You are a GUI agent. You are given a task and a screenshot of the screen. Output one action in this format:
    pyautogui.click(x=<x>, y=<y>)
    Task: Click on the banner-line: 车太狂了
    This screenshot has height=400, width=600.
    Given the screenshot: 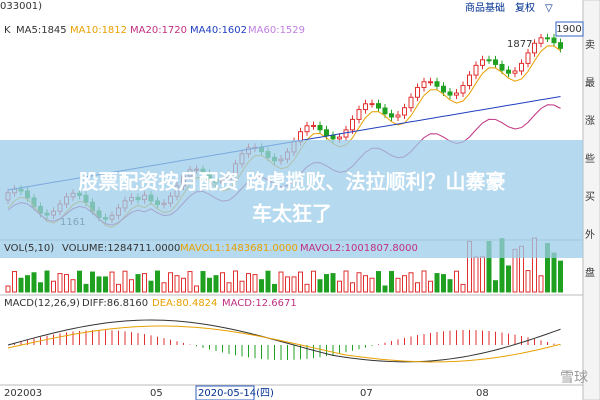 What is the action you would take?
    pyautogui.click(x=292, y=214)
    